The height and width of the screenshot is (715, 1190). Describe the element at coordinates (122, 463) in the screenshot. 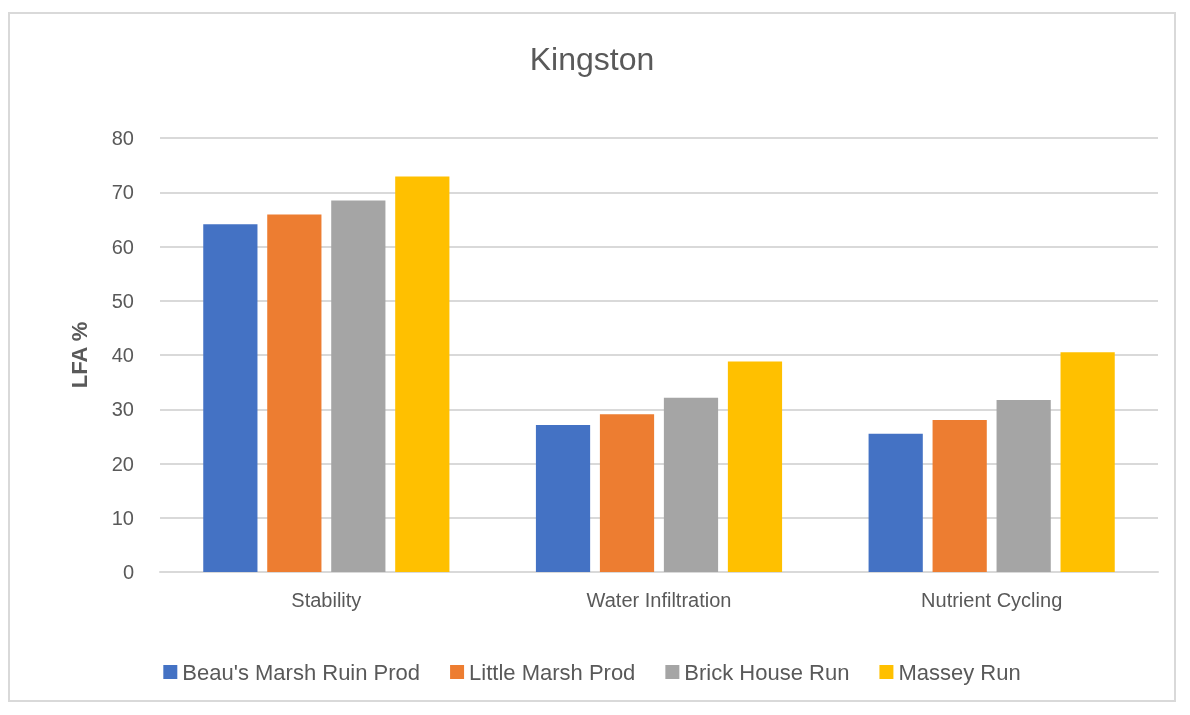

I see `y-tick-label: 20` at that location.